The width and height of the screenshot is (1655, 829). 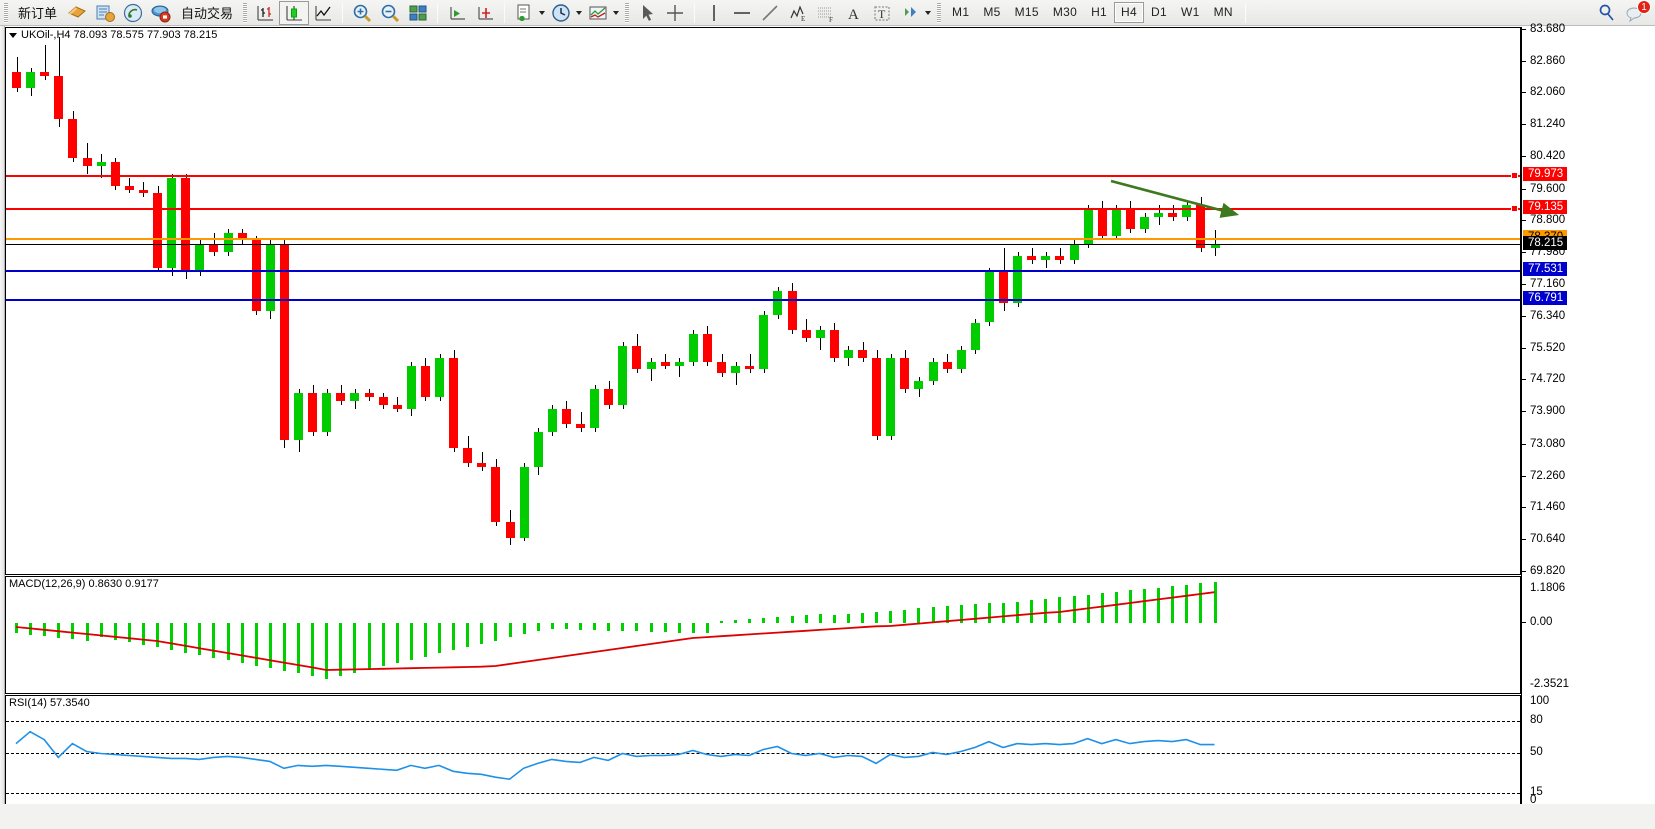 What do you see at coordinates (362, 13) in the screenshot?
I see `zoom-in-icon` at bounding box center [362, 13].